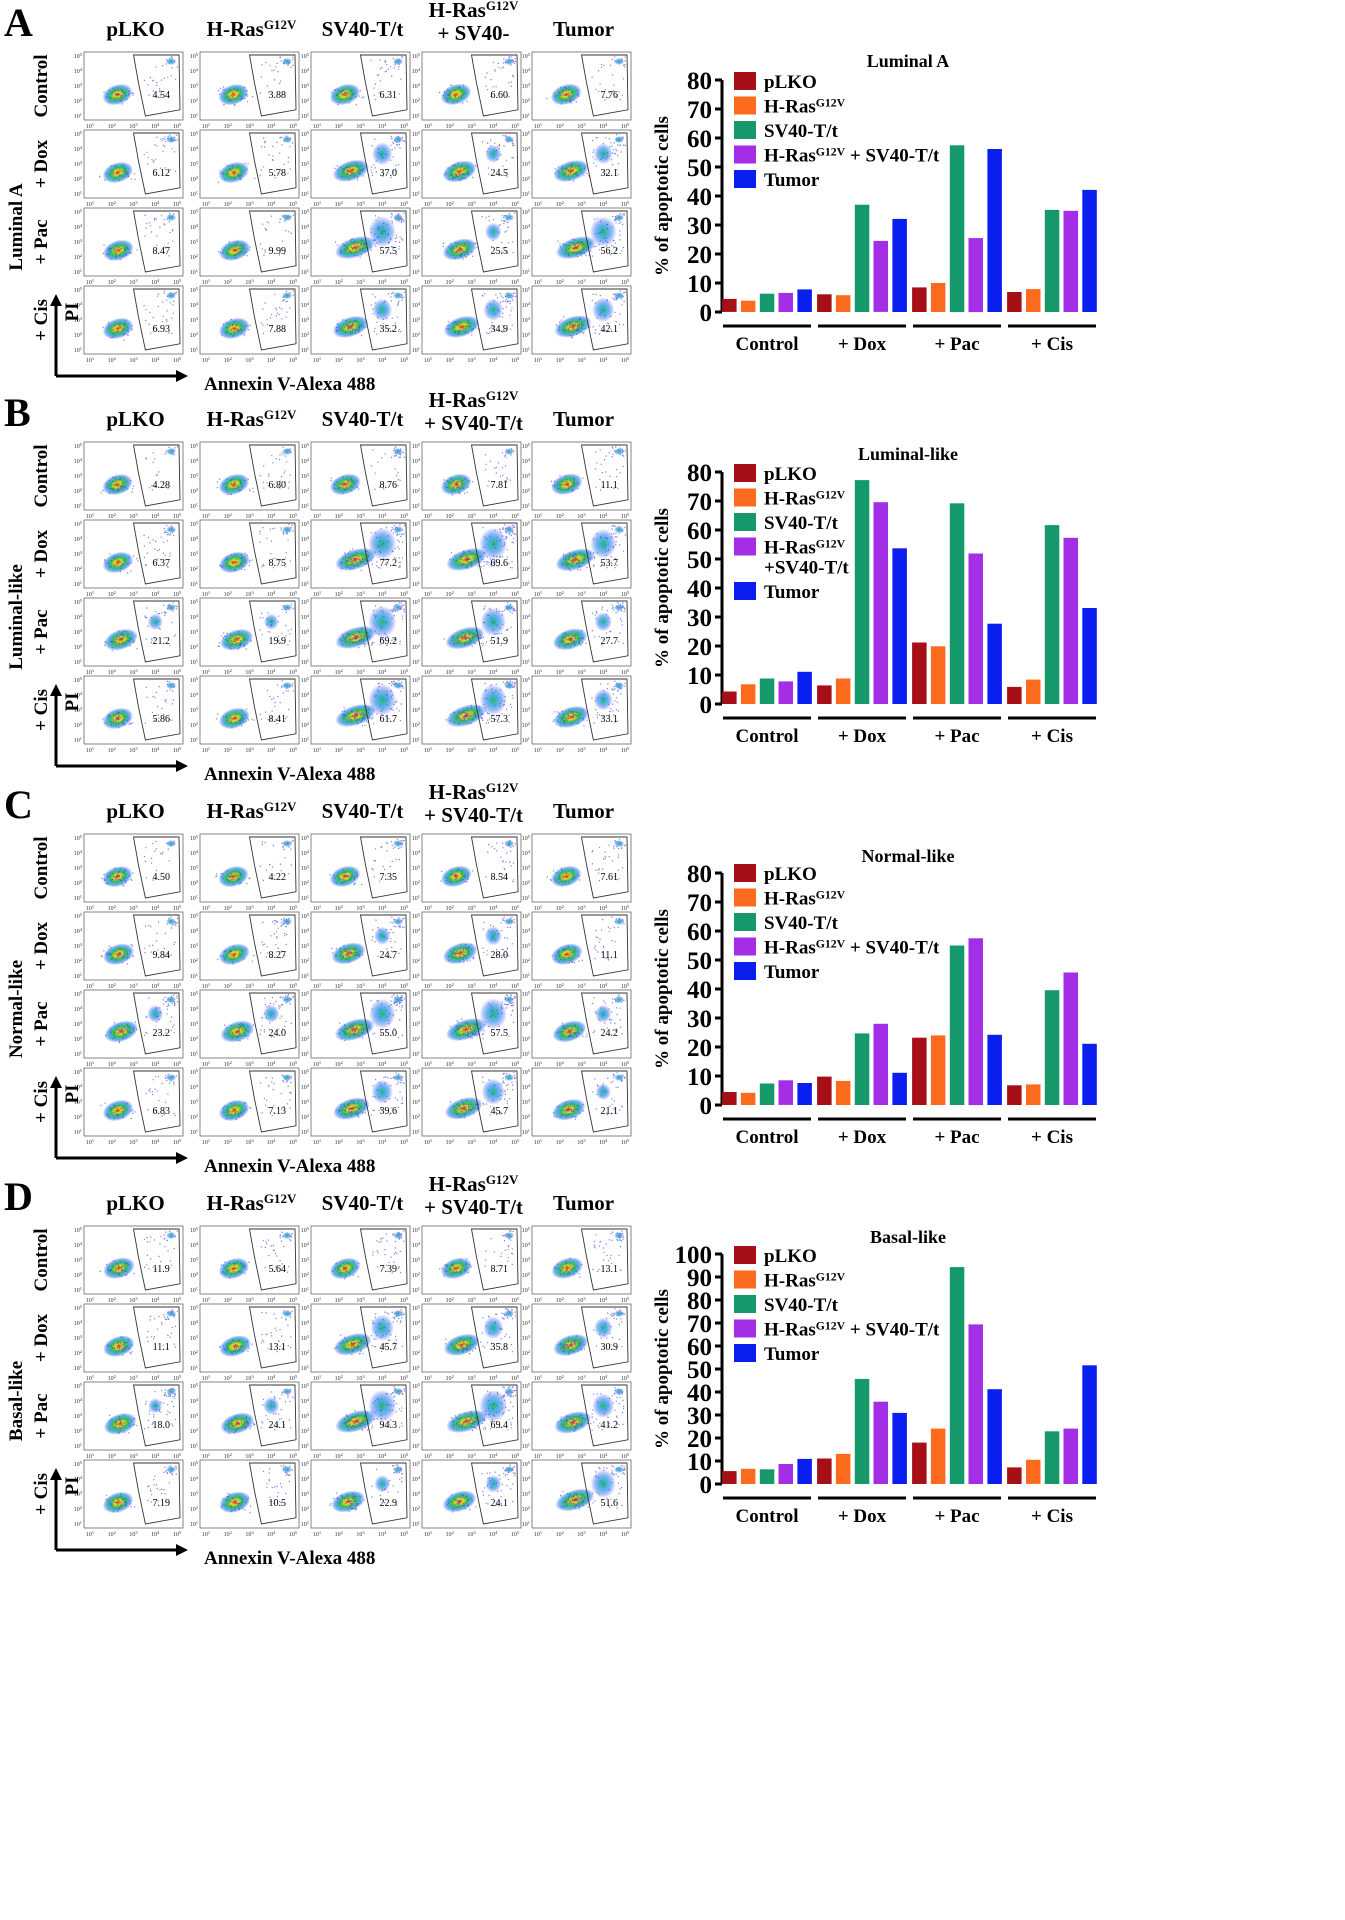 The width and height of the screenshot is (1345, 1920). Describe the element at coordinates (471, 476) in the screenshot. I see `flow-plot-frame` at that location.